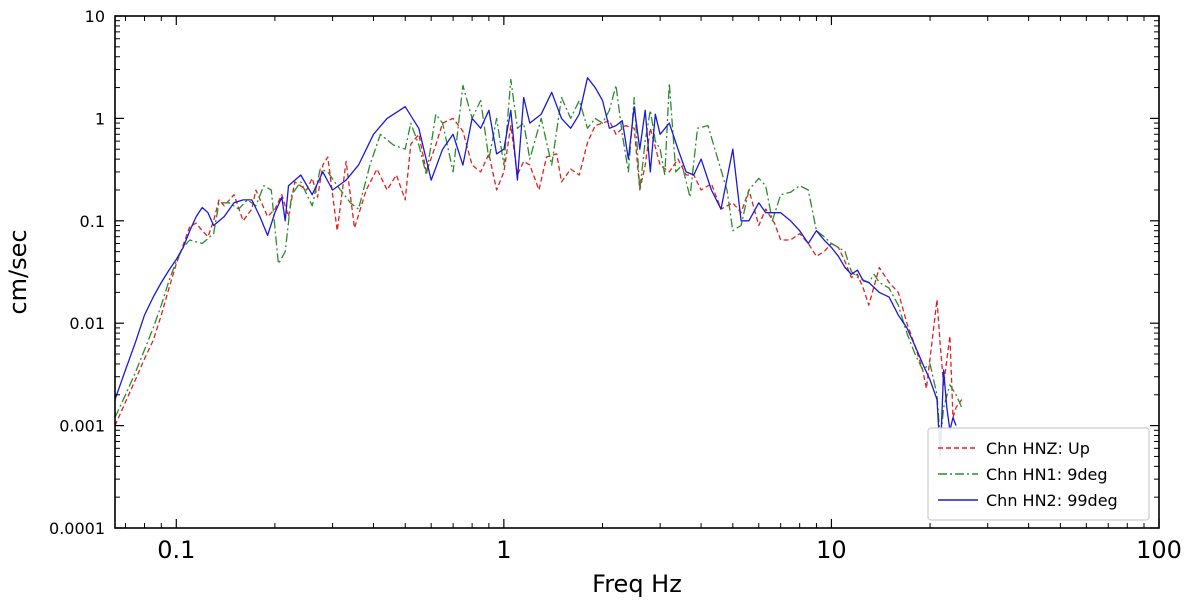 The width and height of the screenshot is (1184, 601). Describe the element at coordinates (503, 550) in the screenshot. I see `x-tick-label: 1` at that location.